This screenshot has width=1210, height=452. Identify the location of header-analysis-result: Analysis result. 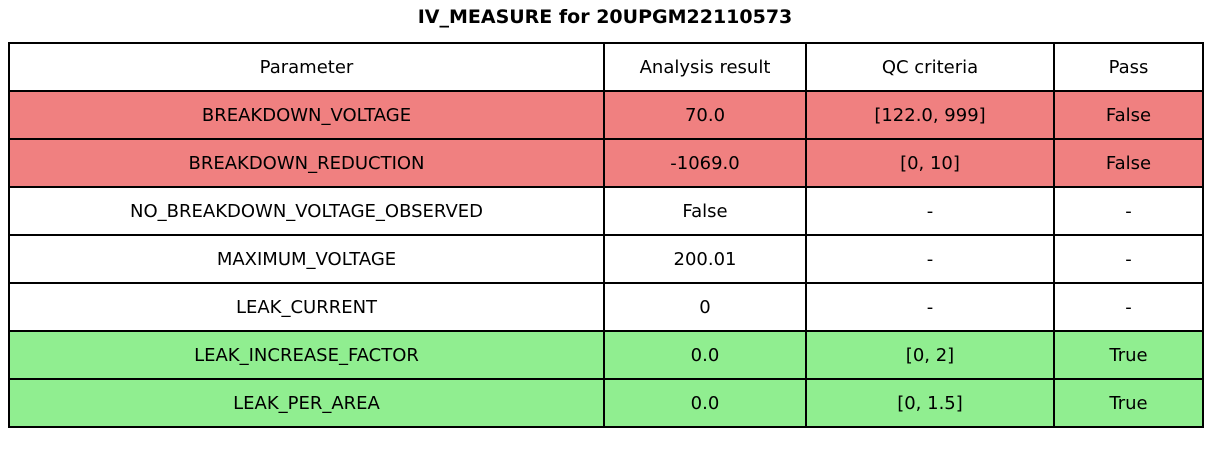
(705, 67).